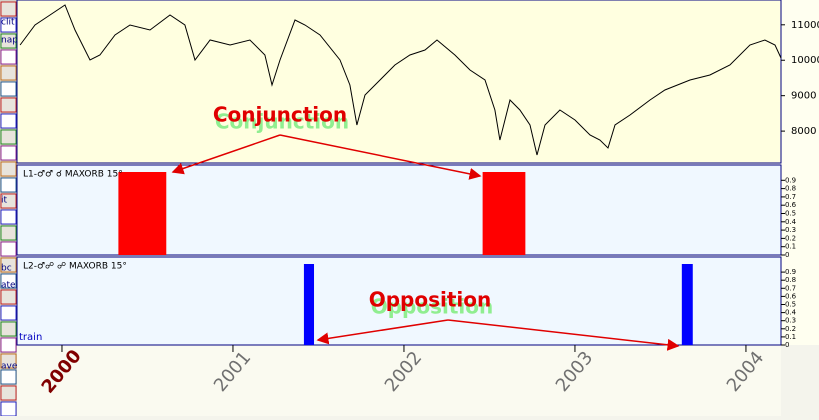 This screenshot has width=819, height=420. What do you see at coordinates (73, 175) in the screenshot?
I see `panel-title: L1-♂♂ ☌ MAXORB 15°` at bounding box center [73, 175].